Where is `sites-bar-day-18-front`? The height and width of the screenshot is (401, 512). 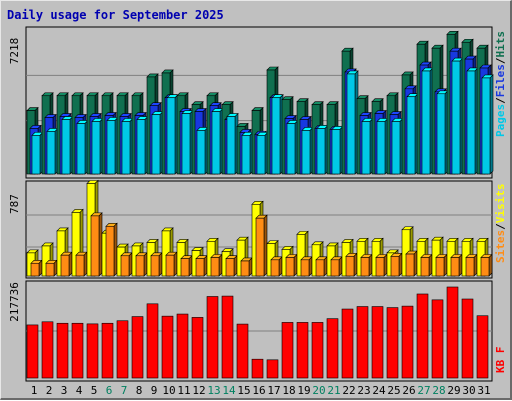 sites-bar-day-18-front is located at coordinates (290, 267).